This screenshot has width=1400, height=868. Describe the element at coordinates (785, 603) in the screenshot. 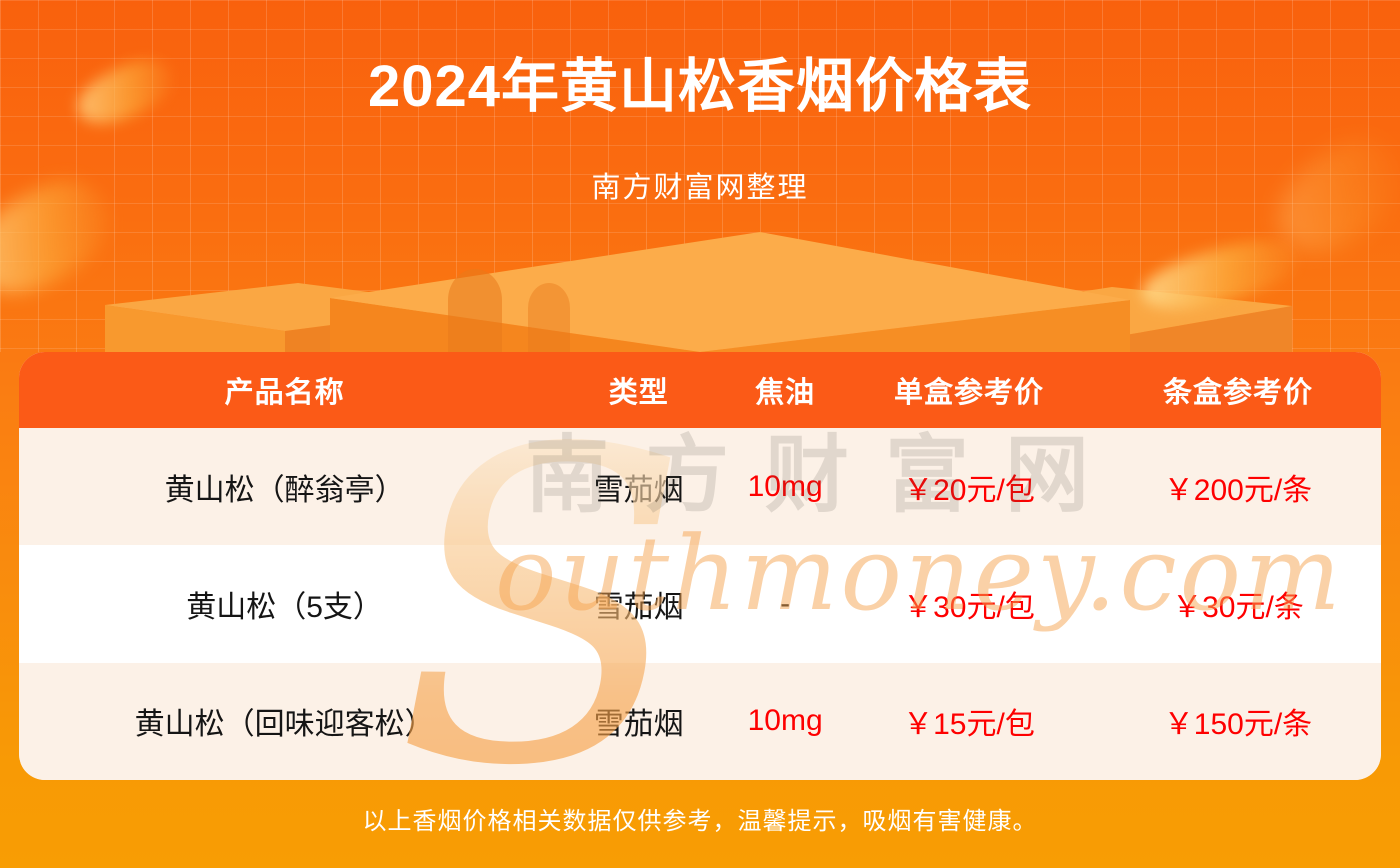

I see `cell-tar: -` at that location.